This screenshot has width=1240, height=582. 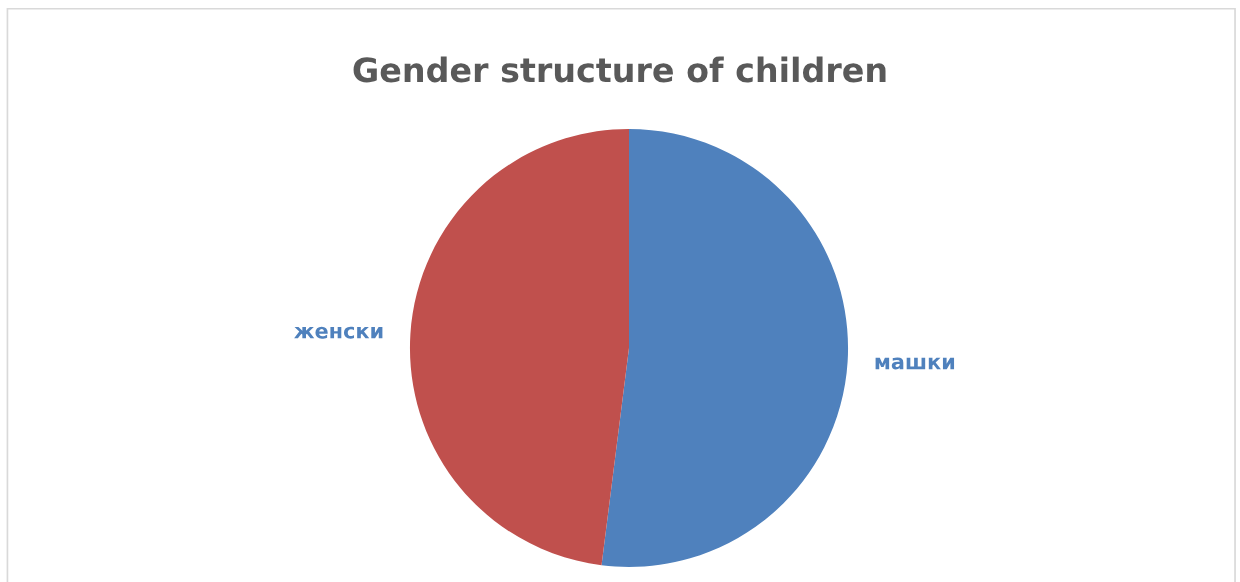 What do you see at coordinates (619, 69) in the screenshot?
I see `chart-title: Gender structure of children` at bounding box center [619, 69].